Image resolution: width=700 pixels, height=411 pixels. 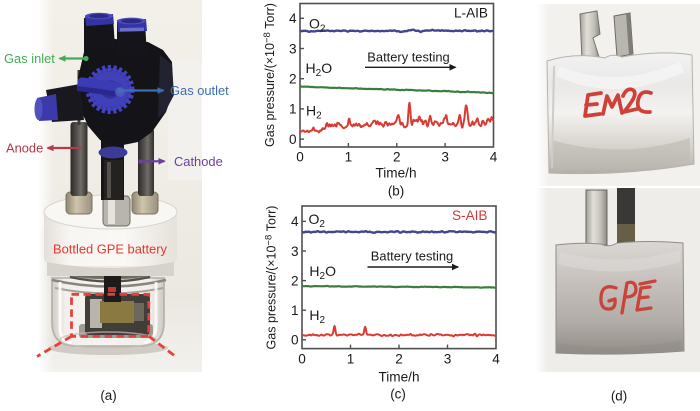 I want to click on svg-text: Anode, so click(x=24, y=148).